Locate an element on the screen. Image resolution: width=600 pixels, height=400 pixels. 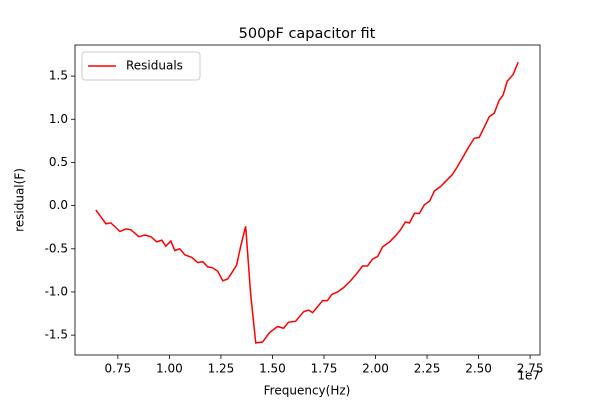
y-tick-label: -1.5 is located at coordinates (56, 335).